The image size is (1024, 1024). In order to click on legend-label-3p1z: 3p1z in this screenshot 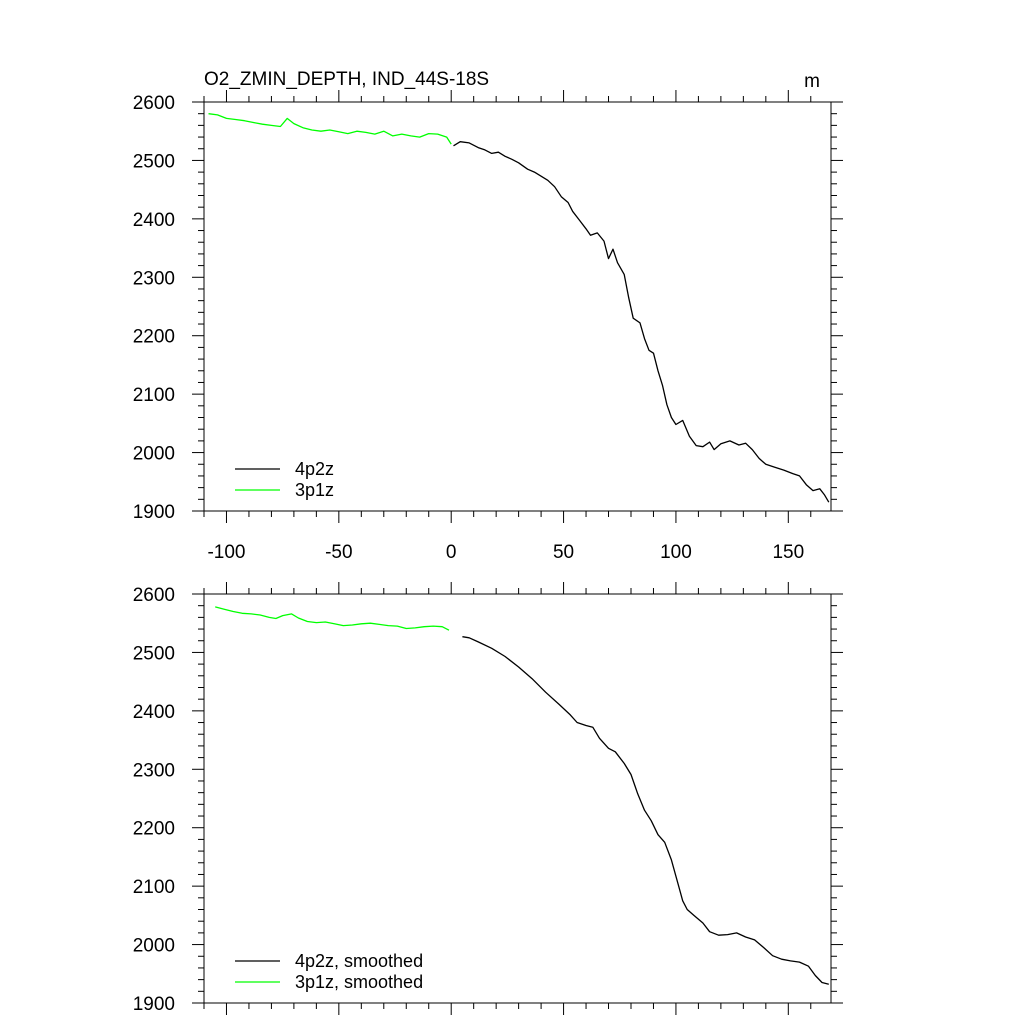, I will do `click(314, 490)`.